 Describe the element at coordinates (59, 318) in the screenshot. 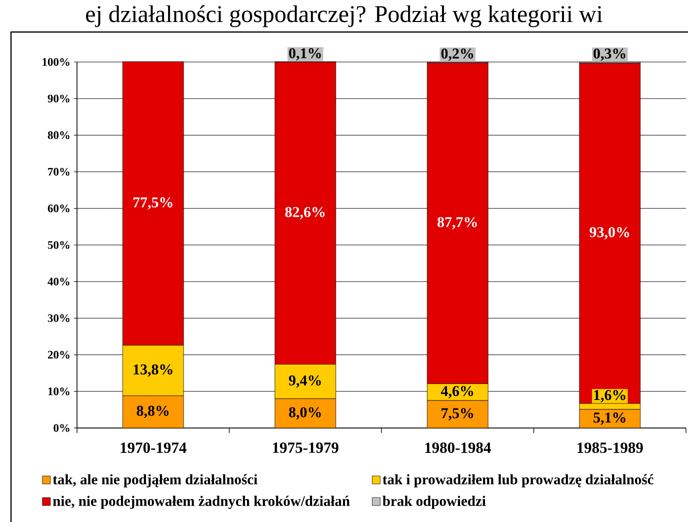

I see `y-tick-label: 30%` at that location.